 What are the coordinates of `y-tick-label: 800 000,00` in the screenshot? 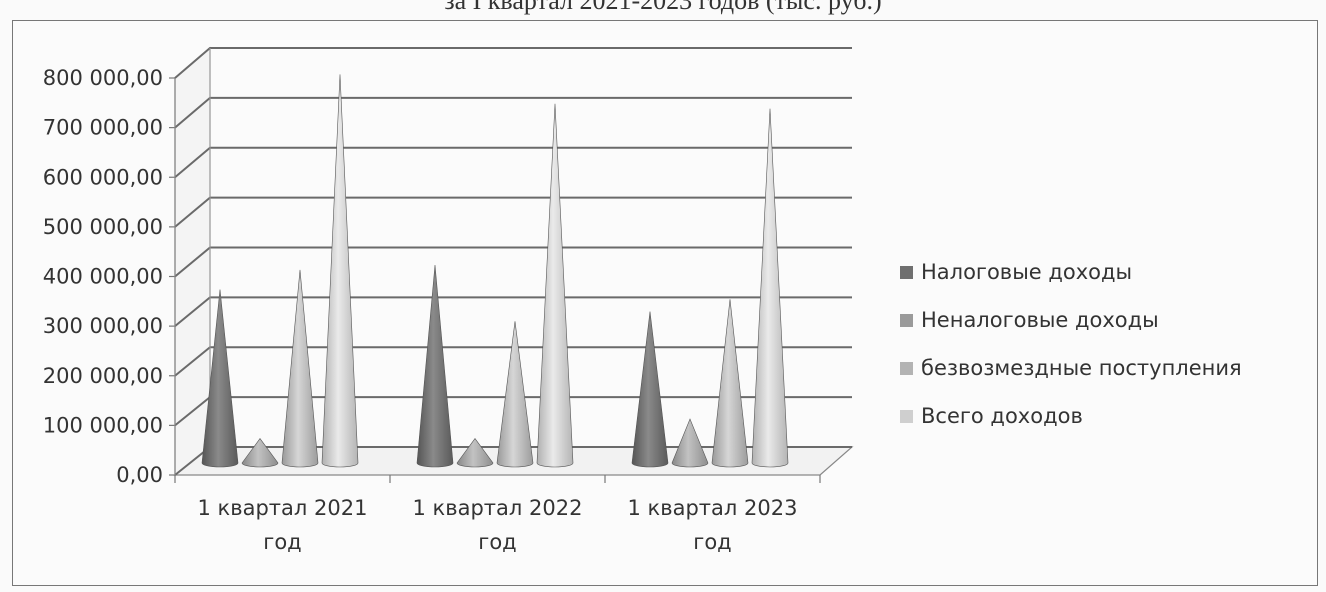 It's located at (103, 78).